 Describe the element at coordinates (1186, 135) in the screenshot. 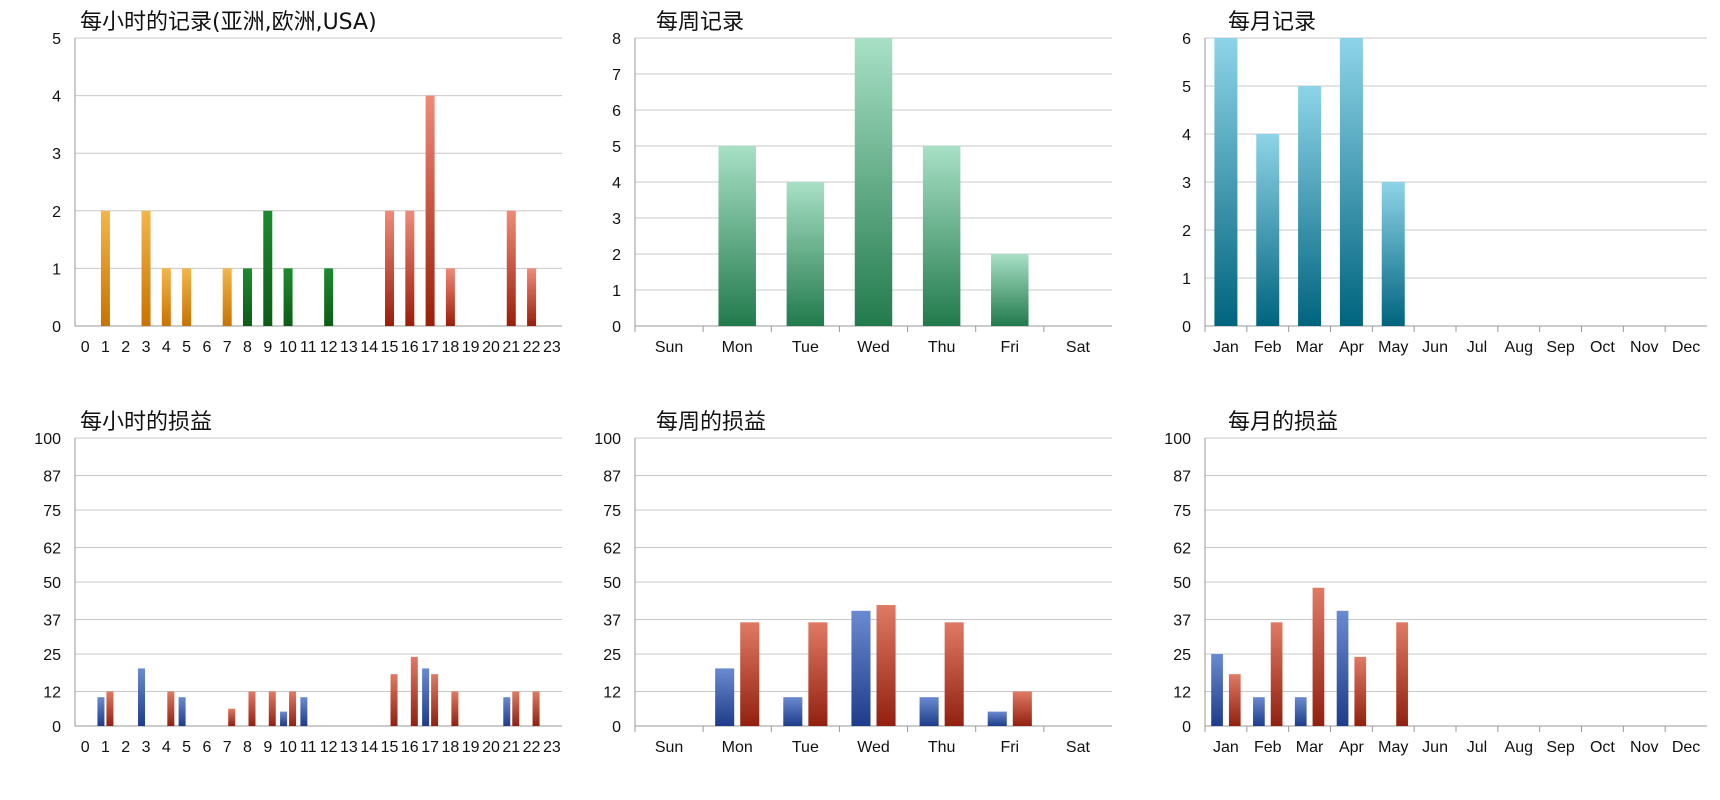

I see `y-tick-label: 4` at that location.